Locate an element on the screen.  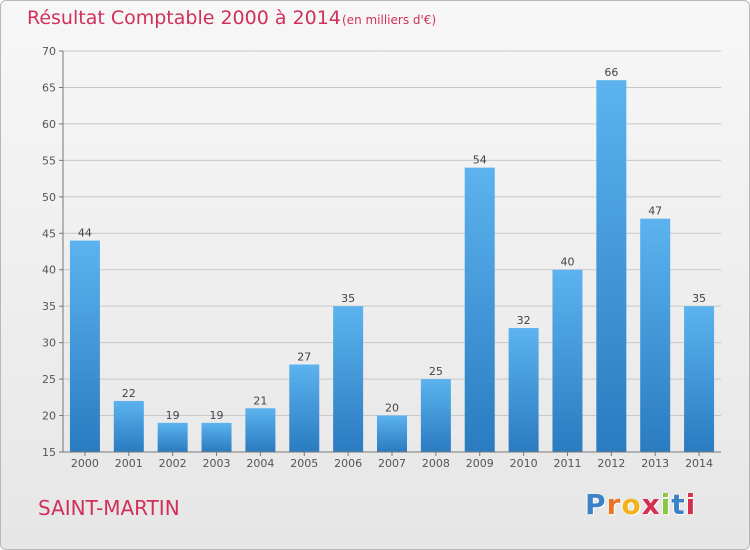
x-tick-label: 2014 is located at coordinates (699, 463).